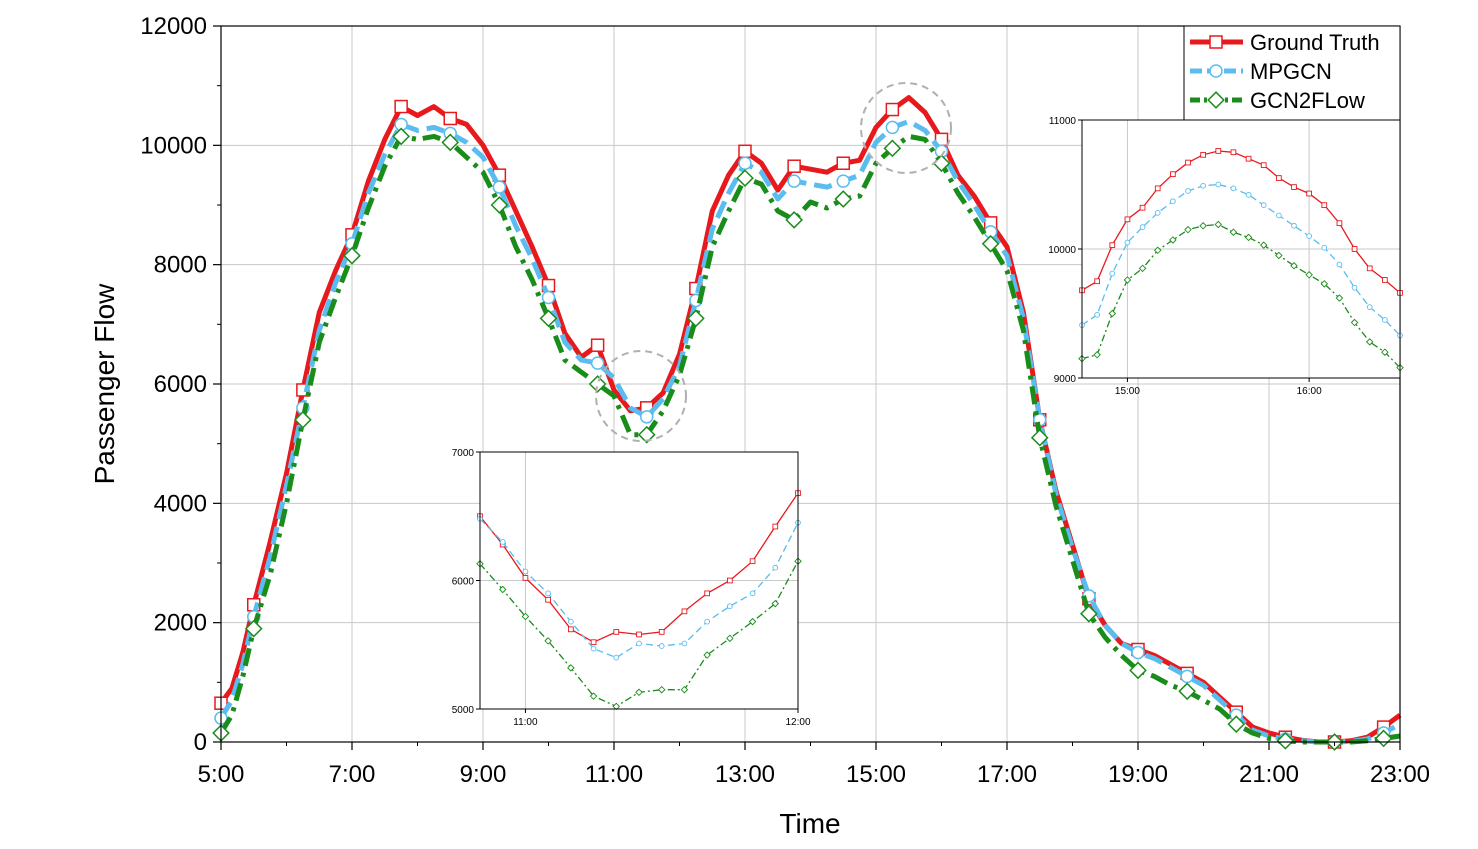 The image size is (1478, 849). I want to click on inset-series-ground-truth, so click(639, 568).